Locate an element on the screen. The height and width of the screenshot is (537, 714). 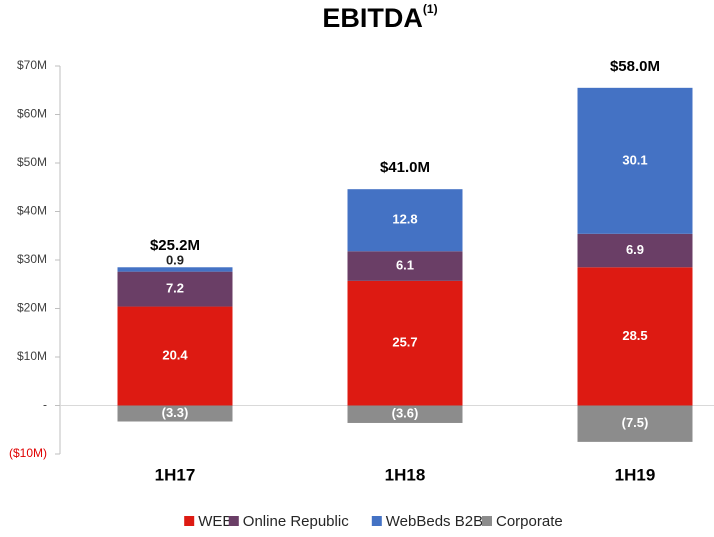
y-tick-label: ($10M) is located at coordinates (28, 453).